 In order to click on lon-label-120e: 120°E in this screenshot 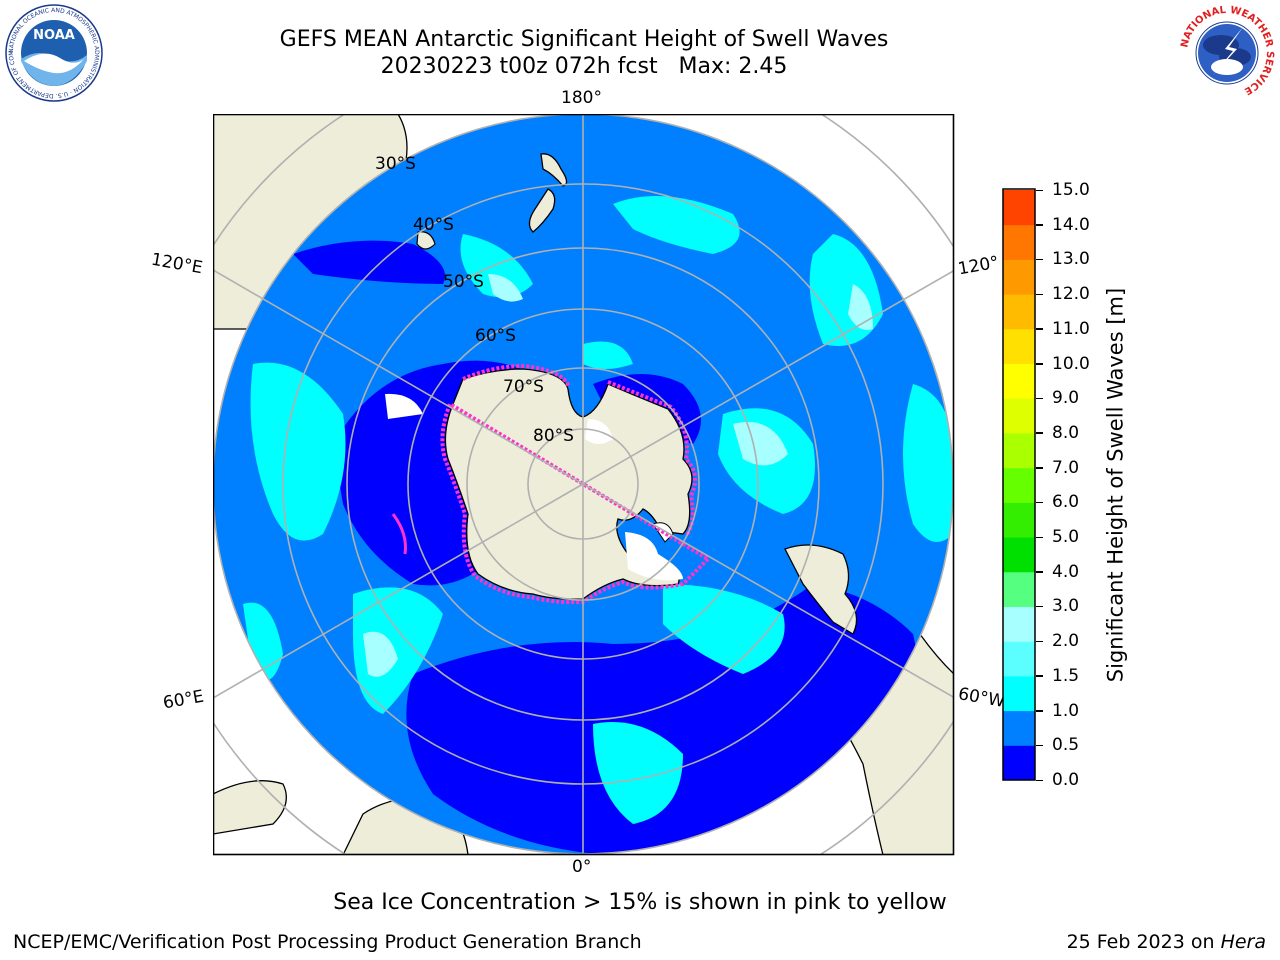, I will do `click(177, 264)`.